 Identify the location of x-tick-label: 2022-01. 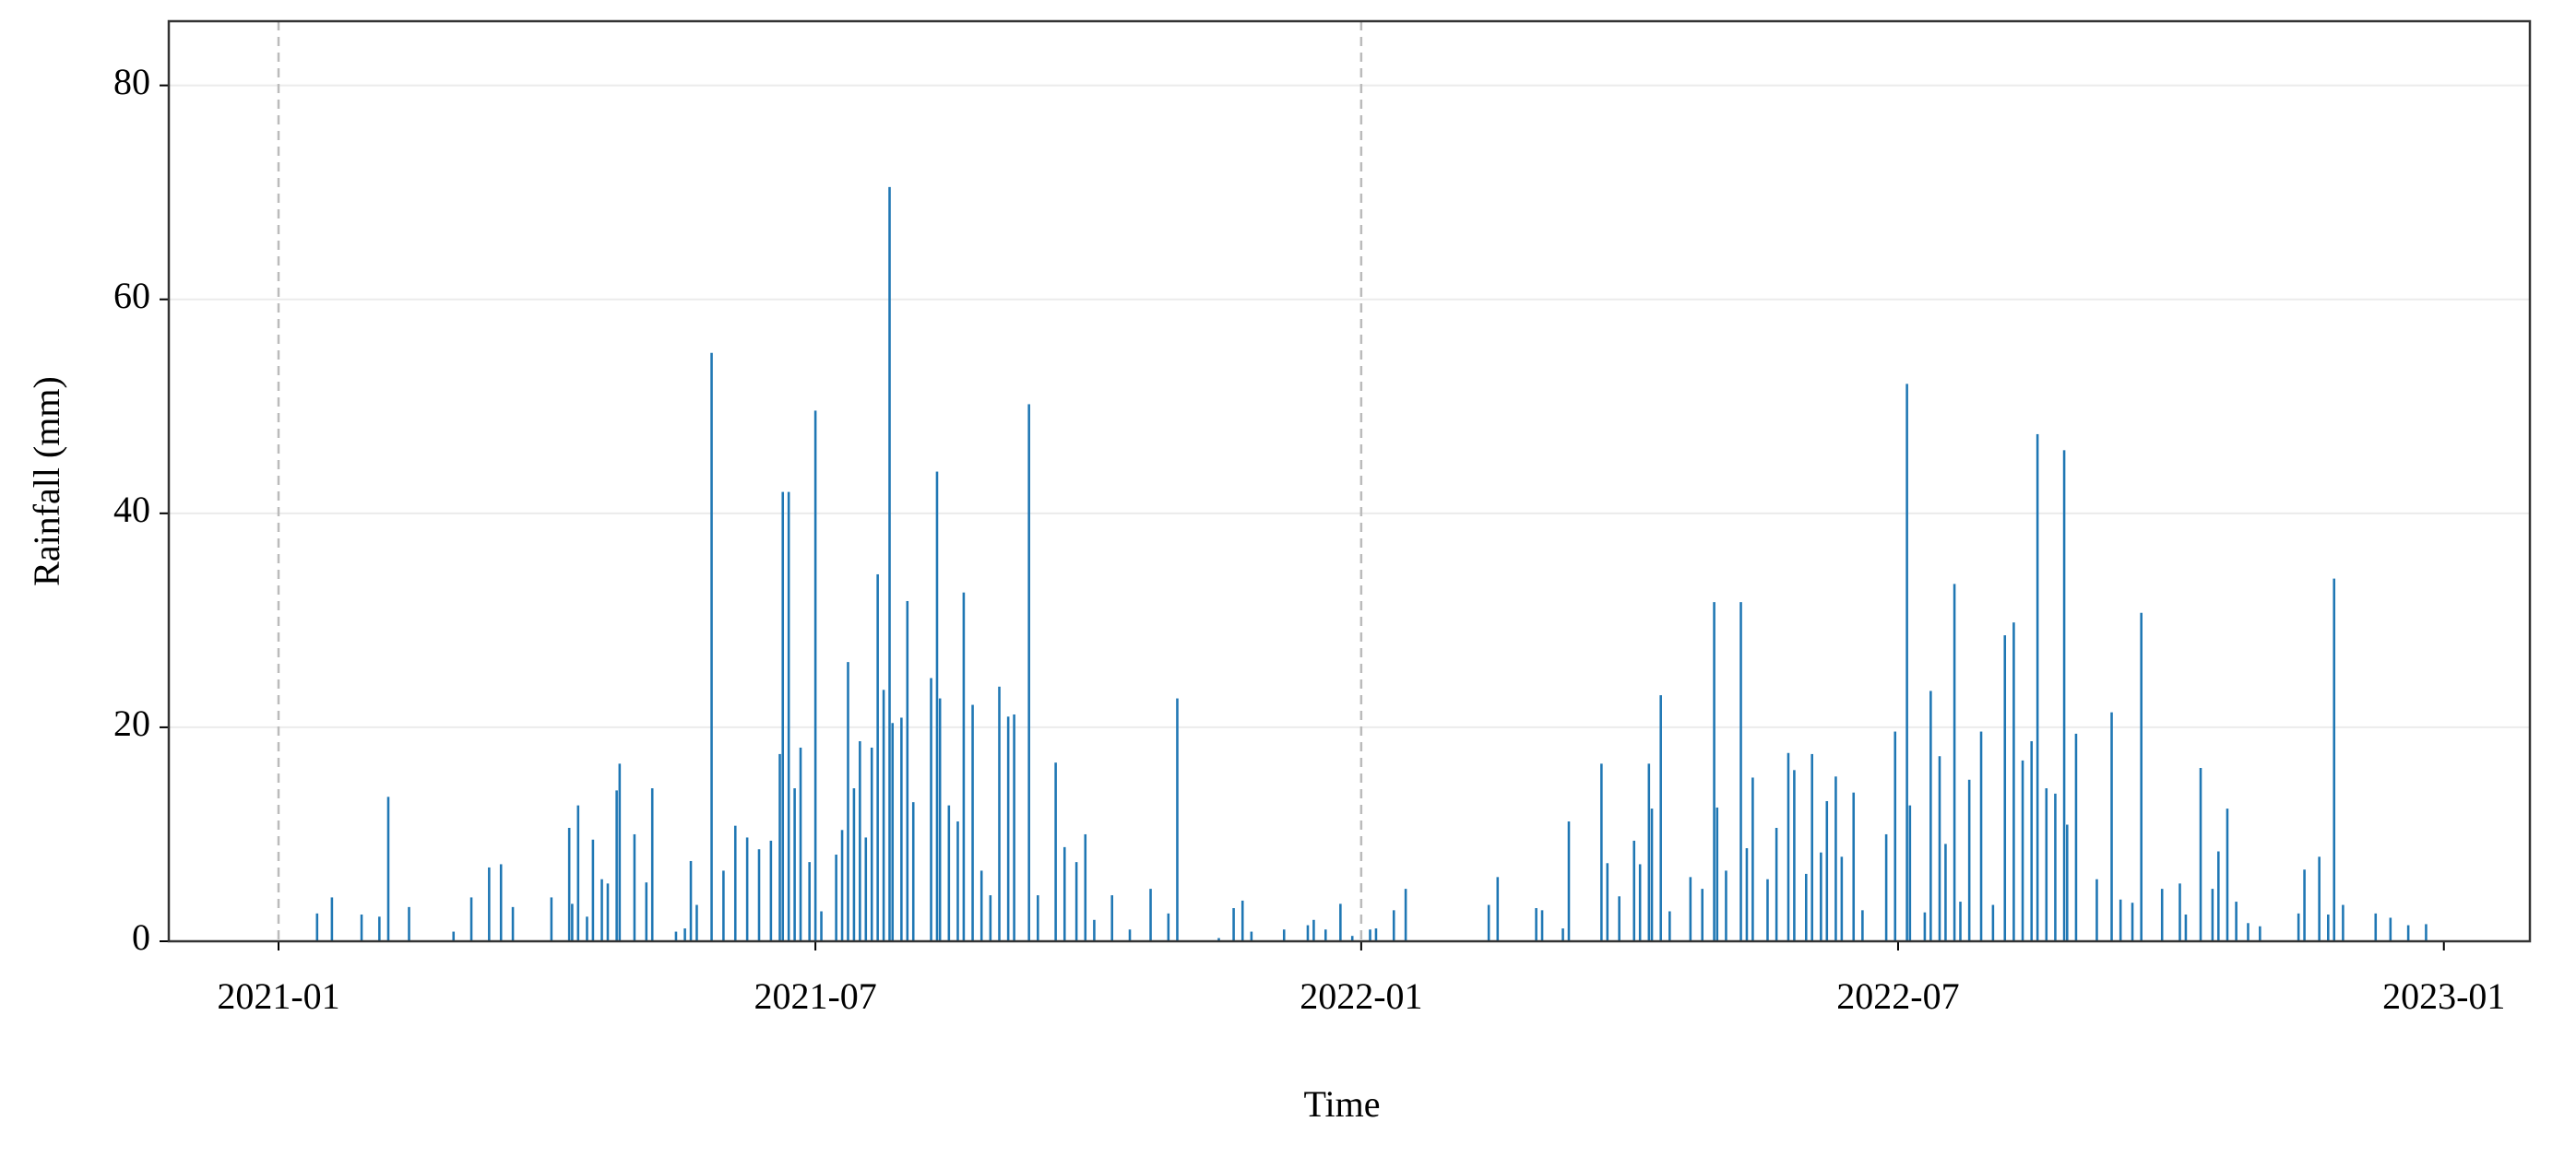
(1361, 996).